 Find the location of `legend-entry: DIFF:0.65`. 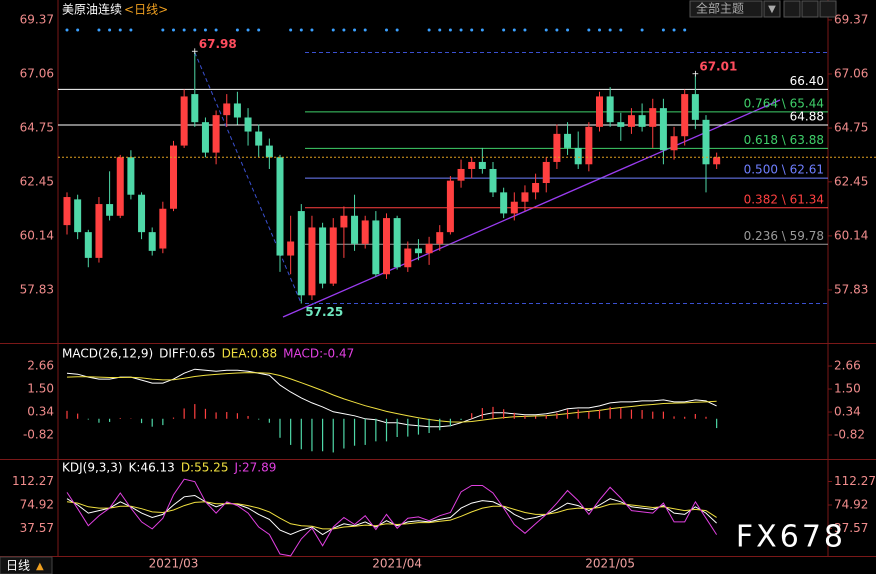

legend-entry: DIFF:0.65 is located at coordinates (187, 354).